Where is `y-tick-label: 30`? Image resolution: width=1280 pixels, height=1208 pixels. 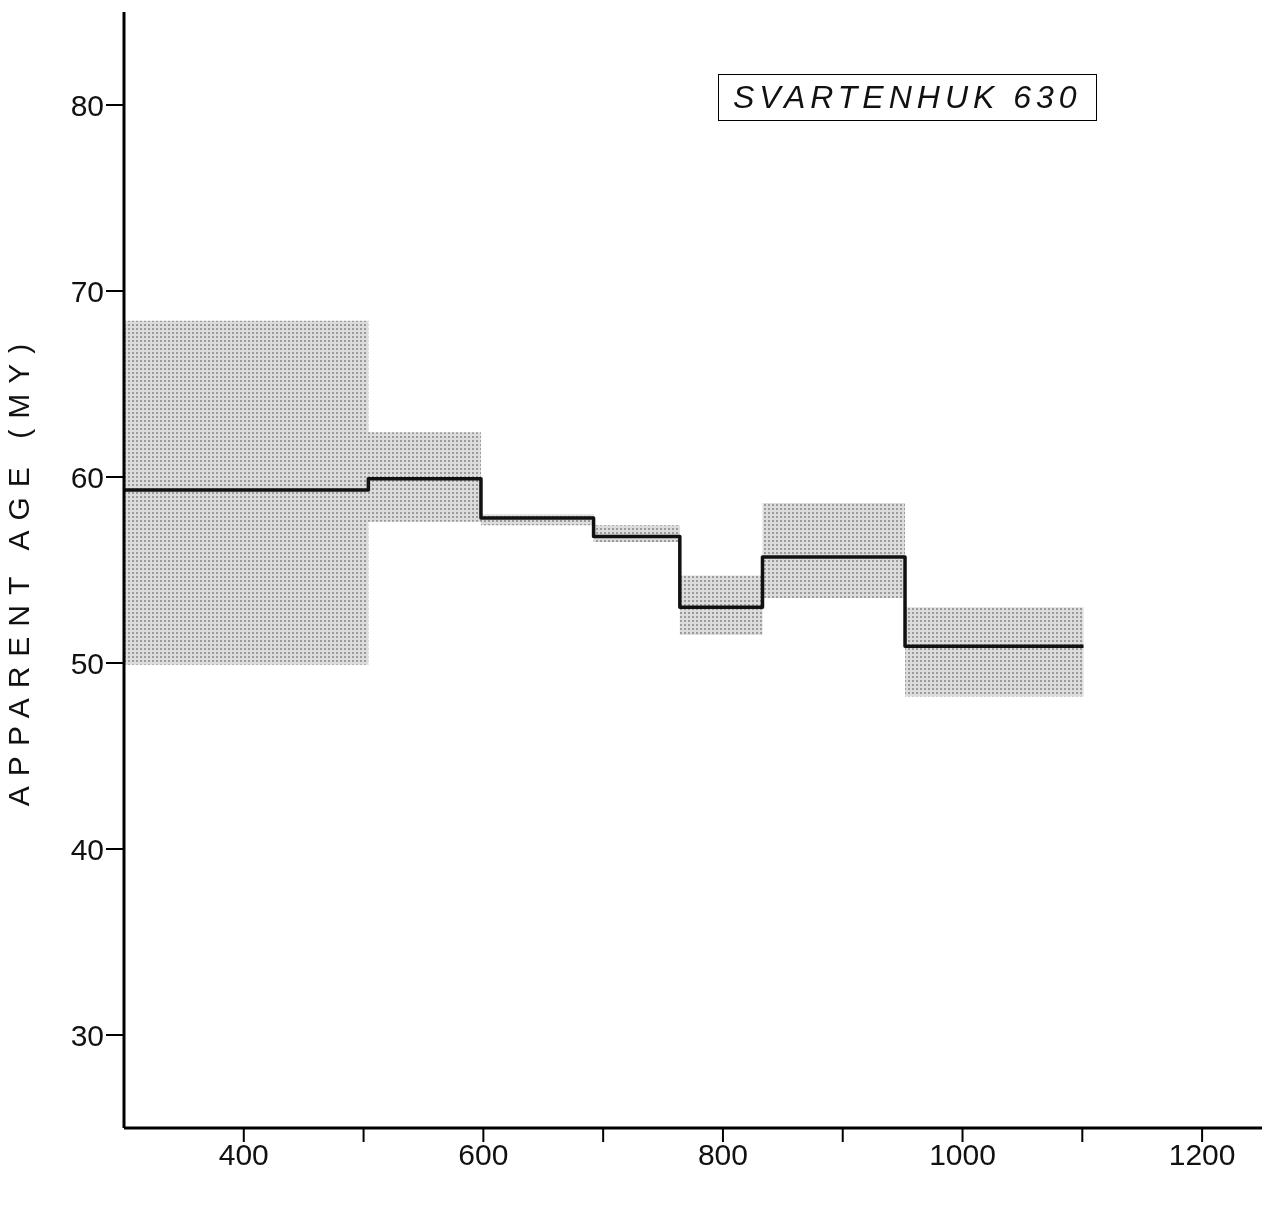 y-tick-label: 30 is located at coordinates (87, 1035).